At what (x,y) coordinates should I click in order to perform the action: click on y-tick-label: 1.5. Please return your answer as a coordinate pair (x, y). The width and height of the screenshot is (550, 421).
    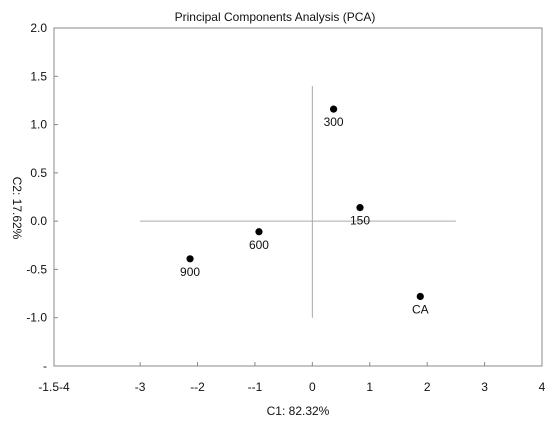
    Looking at the image, I should click on (38, 76).